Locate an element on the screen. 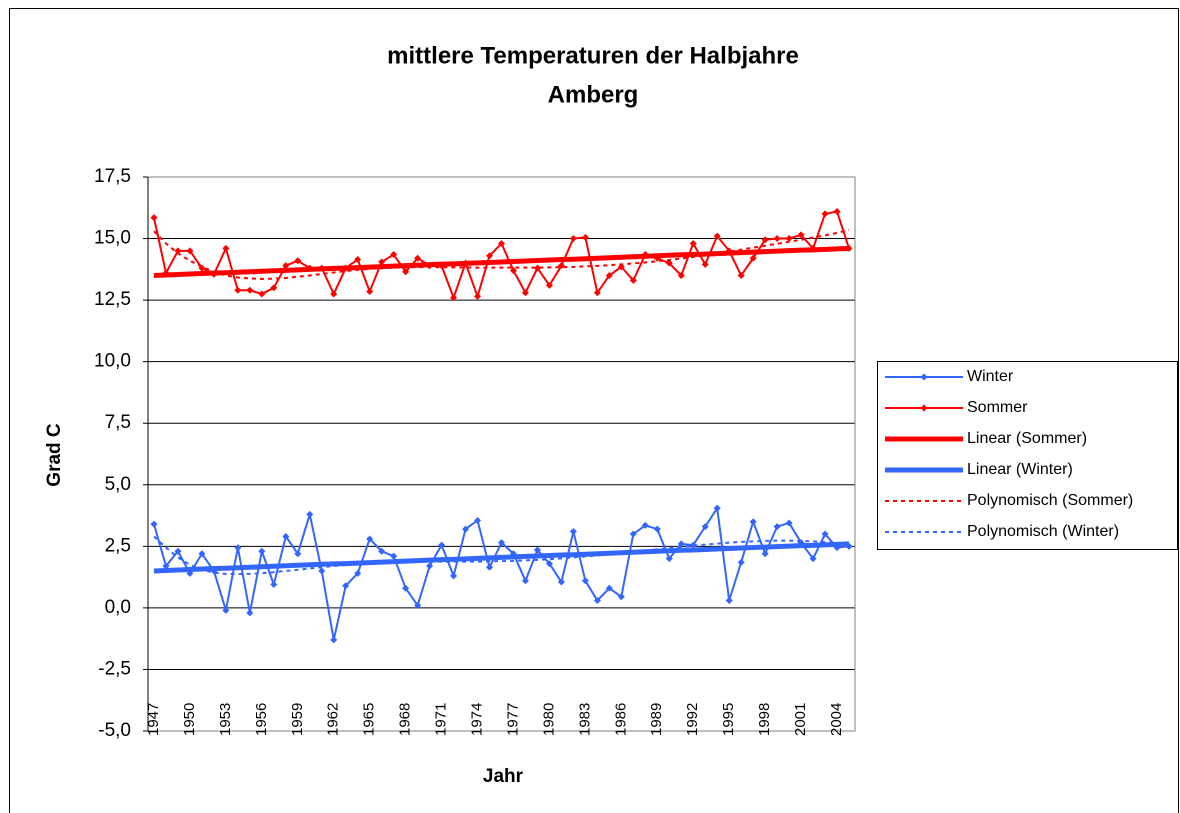 This screenshot has width=1180, height=813. x-tick-label: 1992 is located at coordinates (692, 719).